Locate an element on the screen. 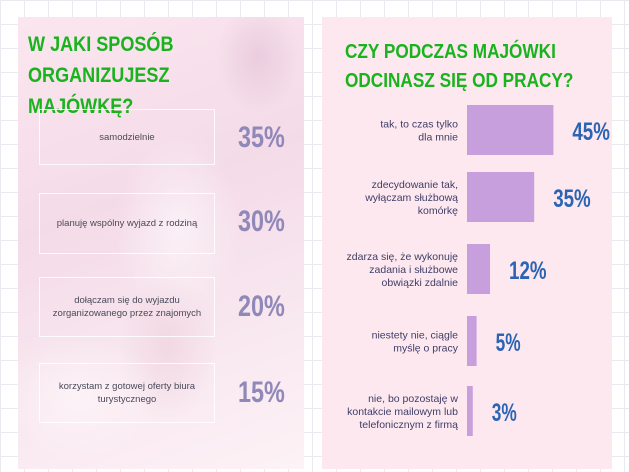 The width and height of the screenshot is (629, 472). right-title-line1: CZY PODCZAS MAJÓWKI is located at coordinates (450, 52).